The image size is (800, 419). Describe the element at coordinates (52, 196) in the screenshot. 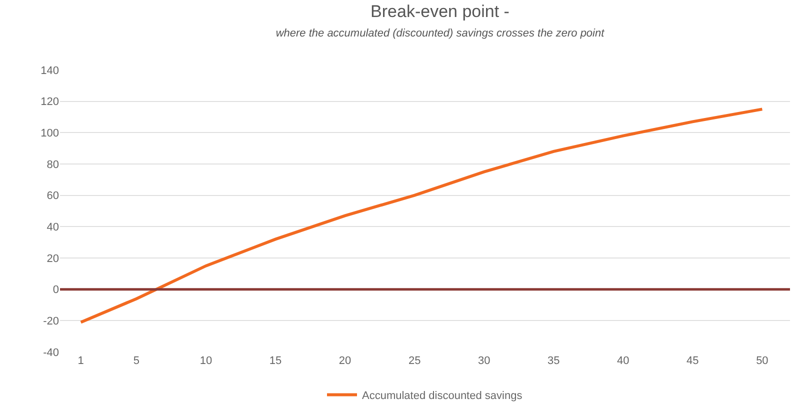

I see `y-tick-label: 60` at that location.